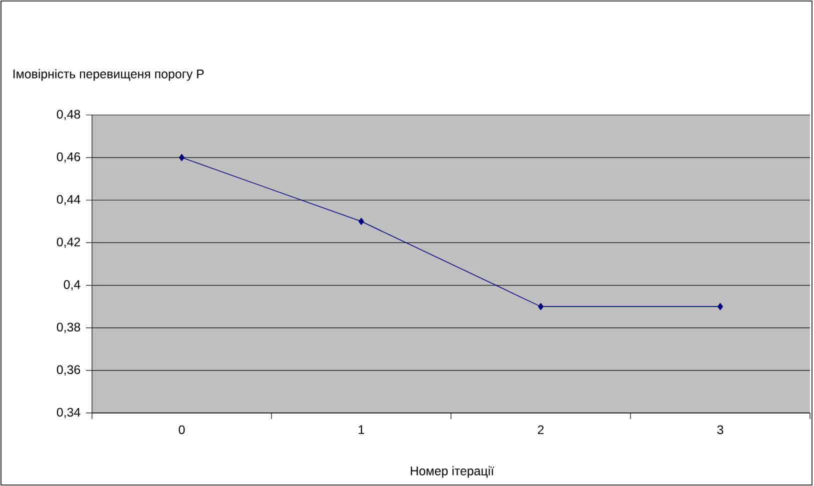  What do you see at coordinates (68, 157) in the screenshot?
I see `y-tick-label: 0,46` at bounding box center [68, 157].